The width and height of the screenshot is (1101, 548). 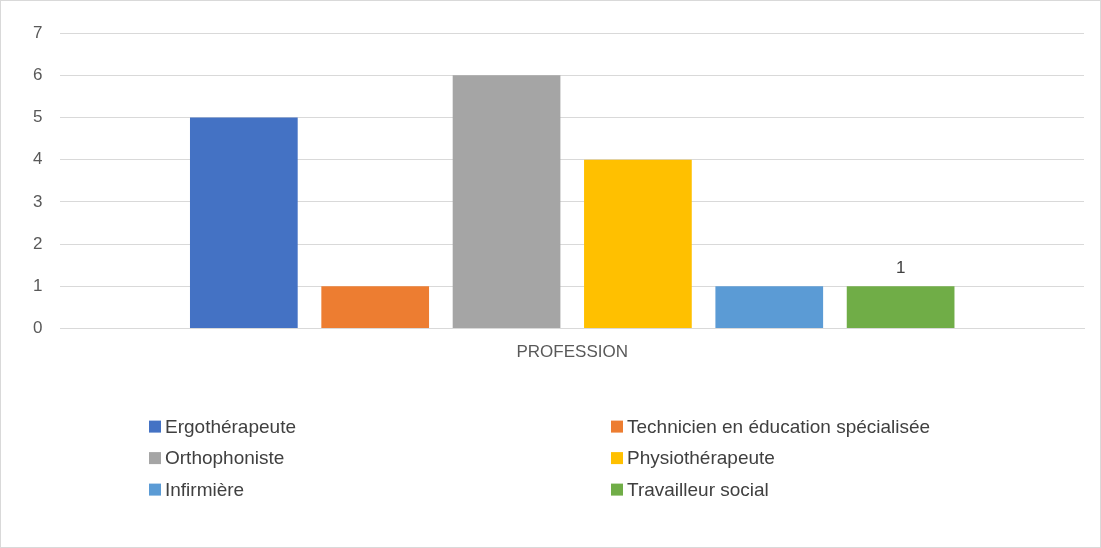 I want to click on y-tick-label: 1, so click(x=37, y=286).